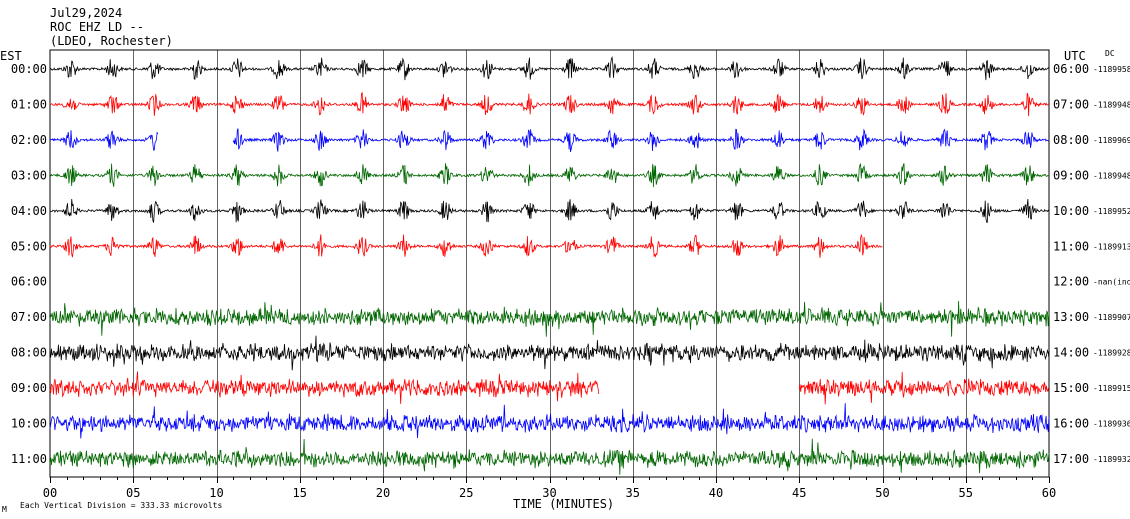  I want to click on est-label-11:00: 11:00, so click(29, 459).